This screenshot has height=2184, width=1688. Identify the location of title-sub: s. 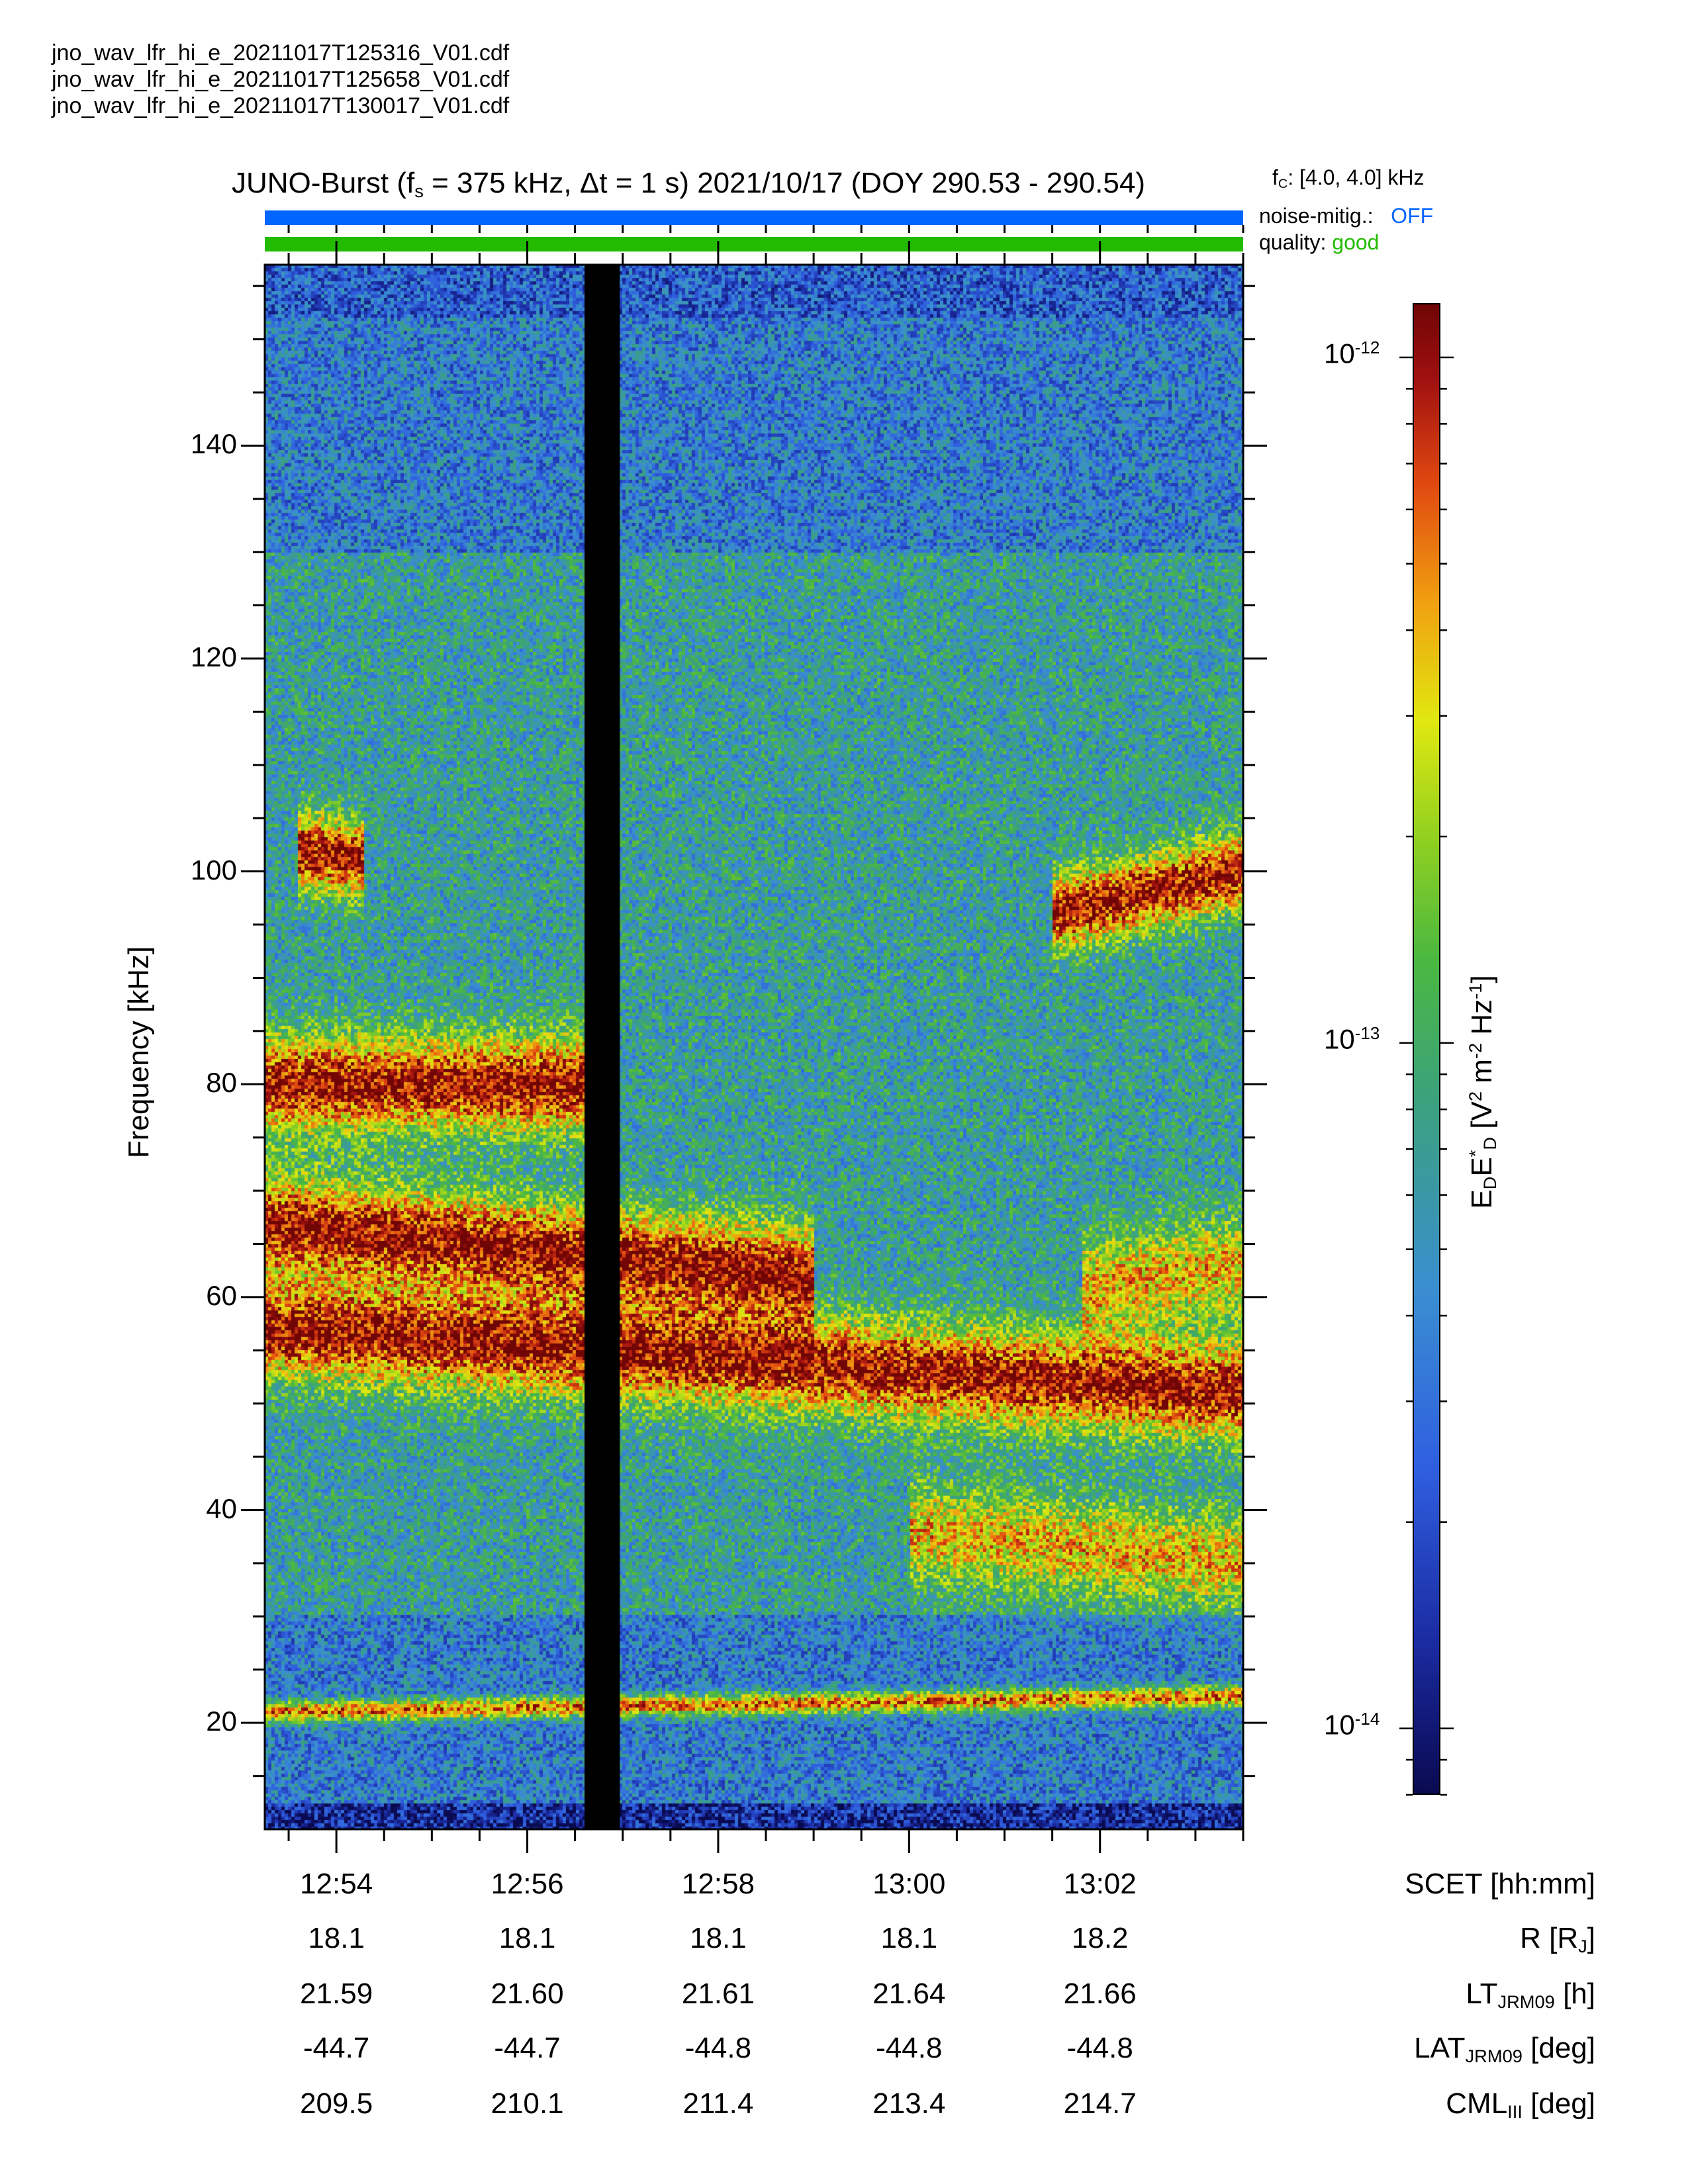
(419, 191).